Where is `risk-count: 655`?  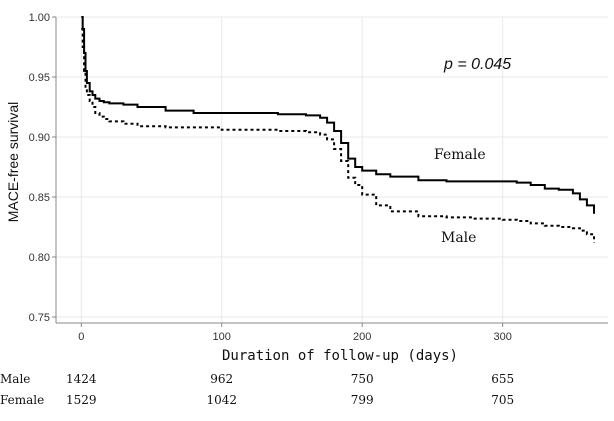
risk-count: 655 is located at coordinates (502, 379).